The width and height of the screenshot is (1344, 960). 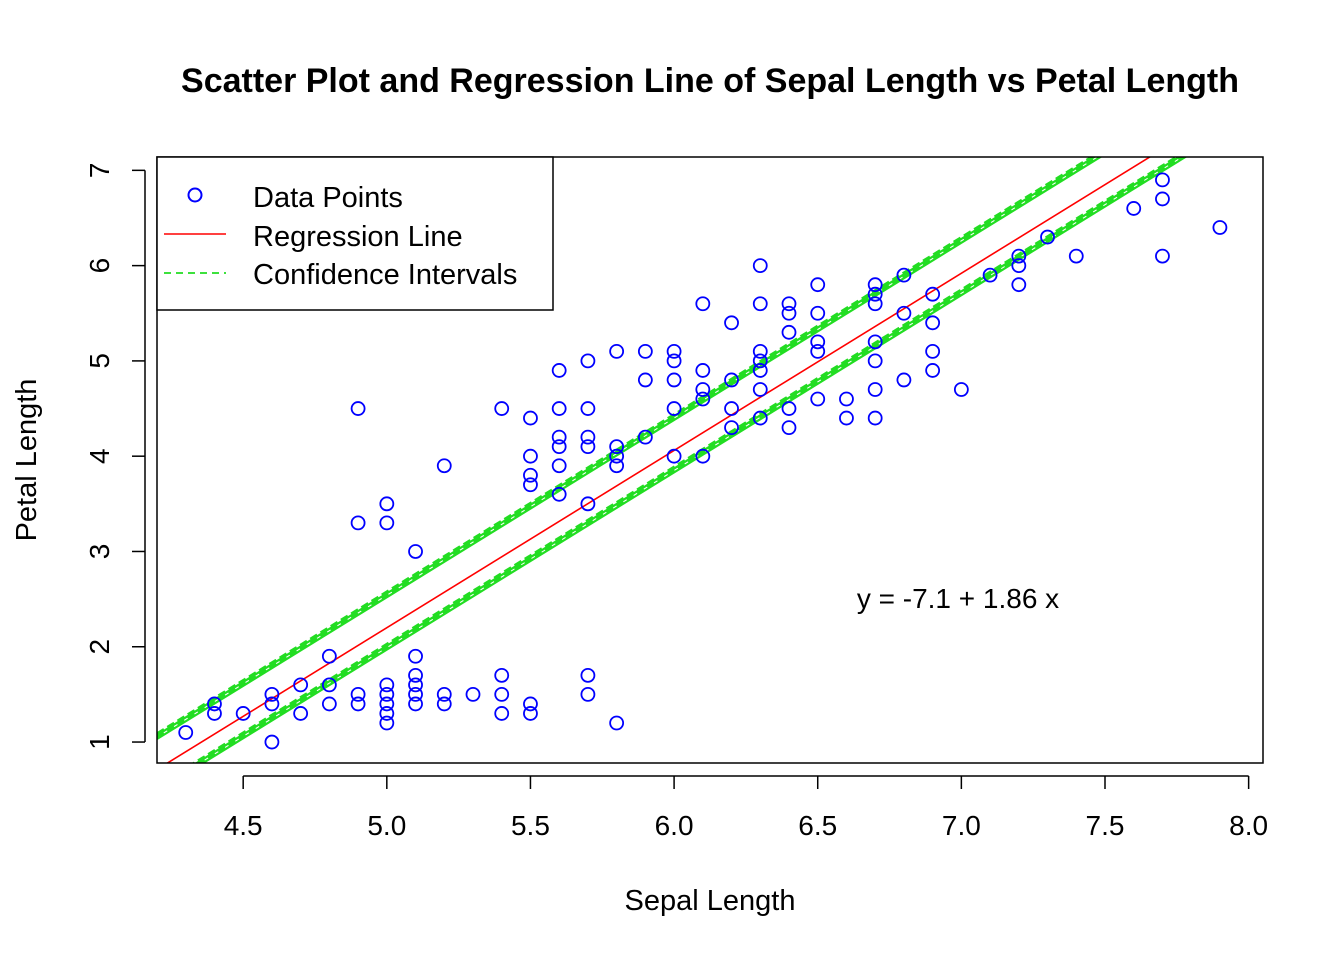 What do you see at coordinates (958, 598) in the screenshot?
I see `regression-equation: y = -7.1 + 1.86 x` at bounding box center [958, 598].